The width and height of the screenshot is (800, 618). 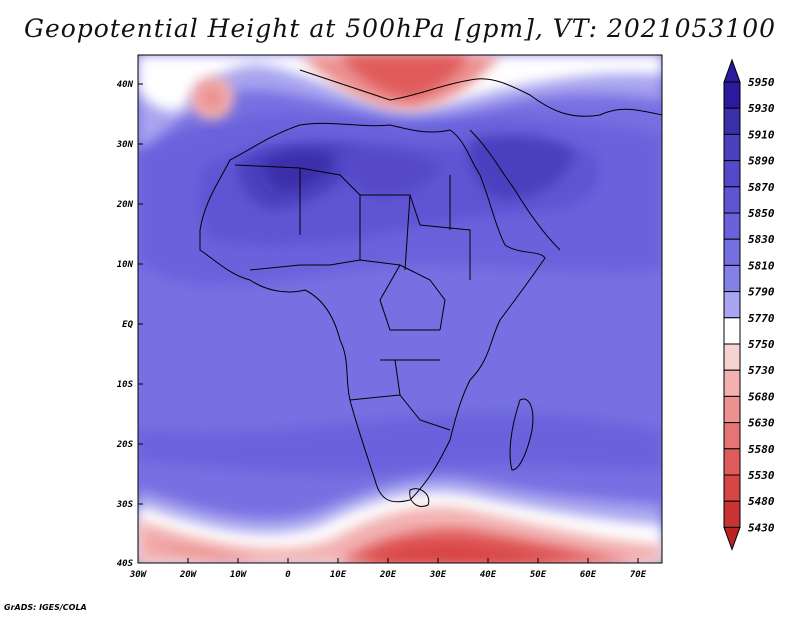 I want to click on legend-label: 5790, so click(x=761, y=292).